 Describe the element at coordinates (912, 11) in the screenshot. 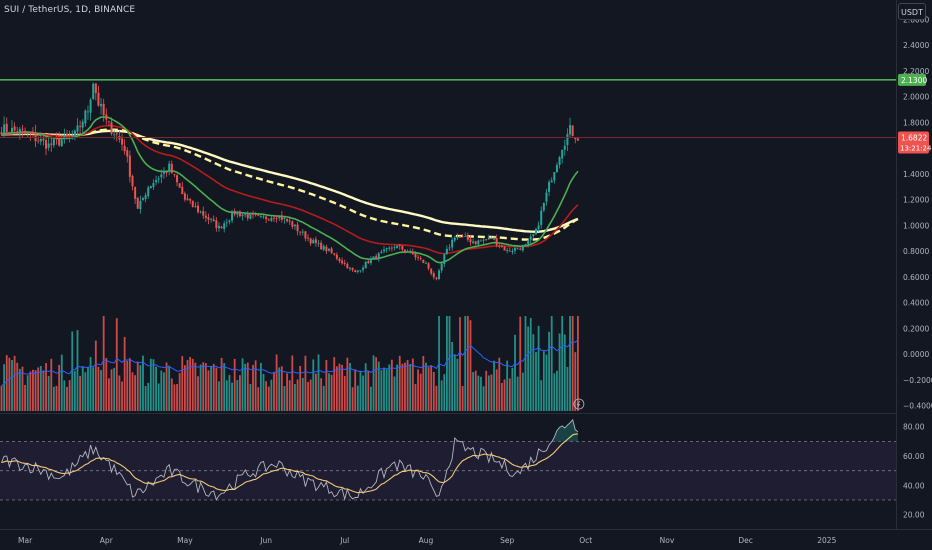

I see `currency-button: USDT` at that location.